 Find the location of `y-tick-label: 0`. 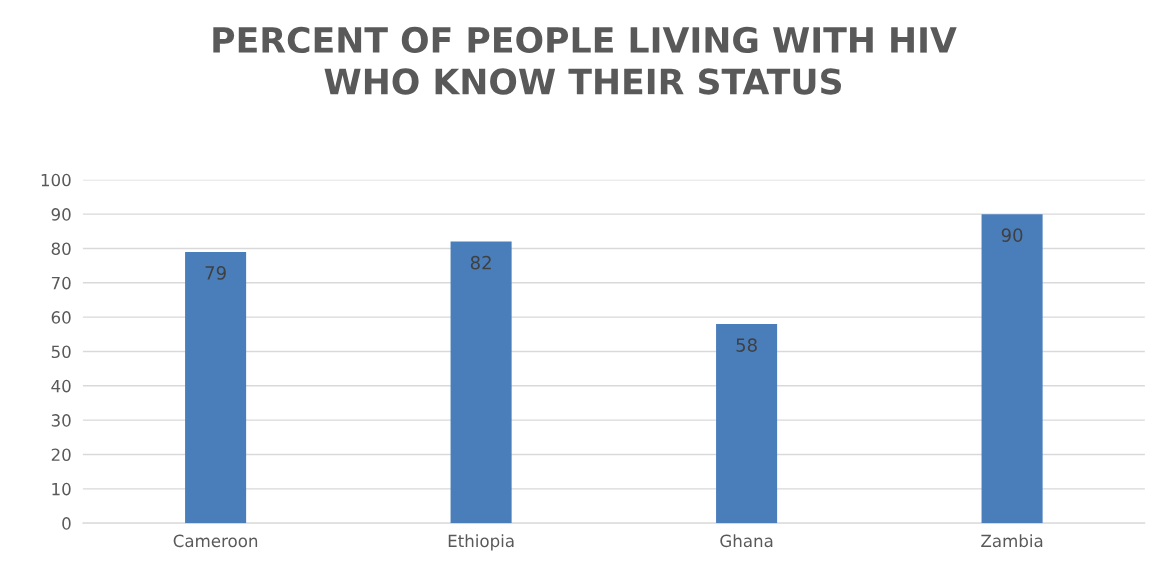

y-tick-label: 0 is located at coordinates (66, 523).